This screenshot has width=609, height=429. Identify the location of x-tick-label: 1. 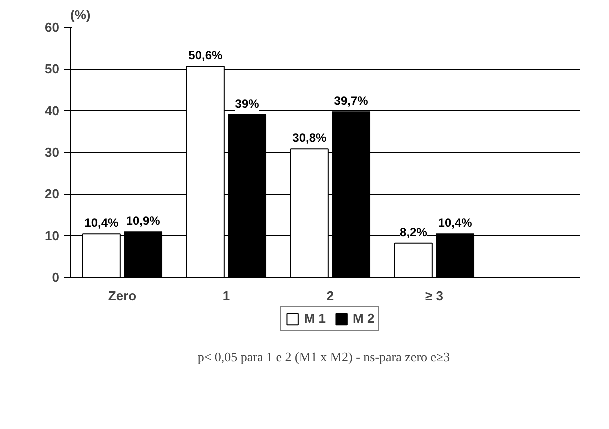
(226, 296).